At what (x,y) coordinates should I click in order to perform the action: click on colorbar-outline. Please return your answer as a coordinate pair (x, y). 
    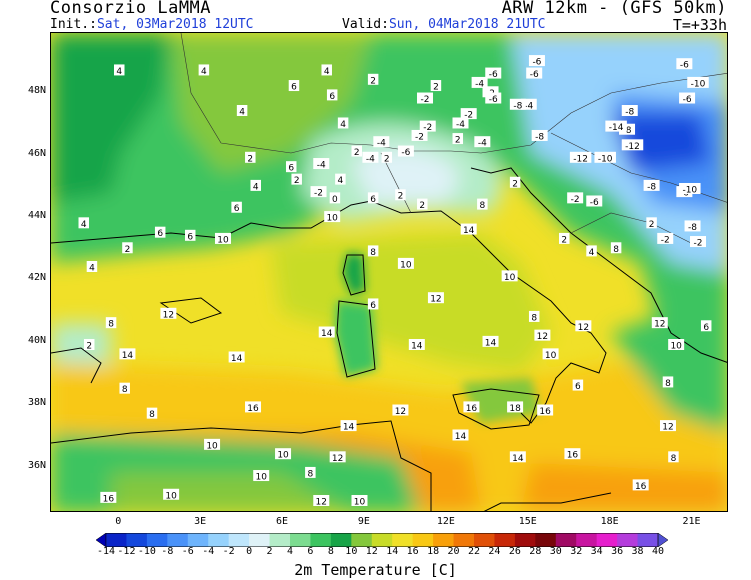
    Looking at the image, I should click on (382, 540).